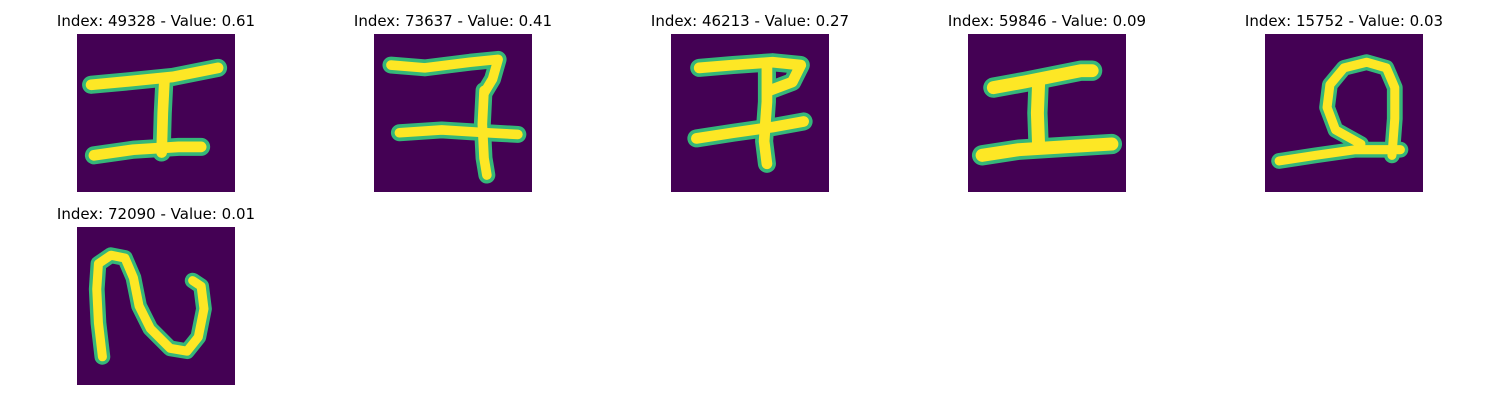  I want to click on panel-title-6: Index: 72090 - Value: 0.01, so click(156, 214).